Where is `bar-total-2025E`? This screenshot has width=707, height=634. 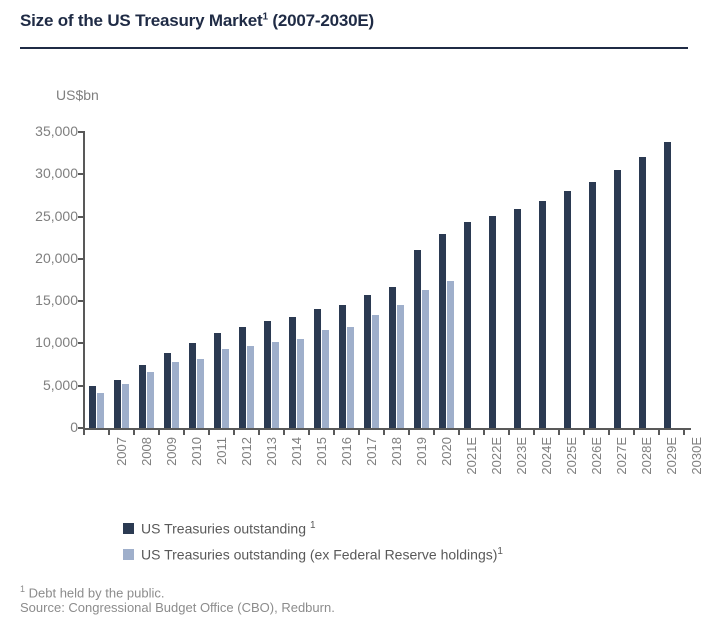 bar-total-2025E is located at coordinates (542, 314).